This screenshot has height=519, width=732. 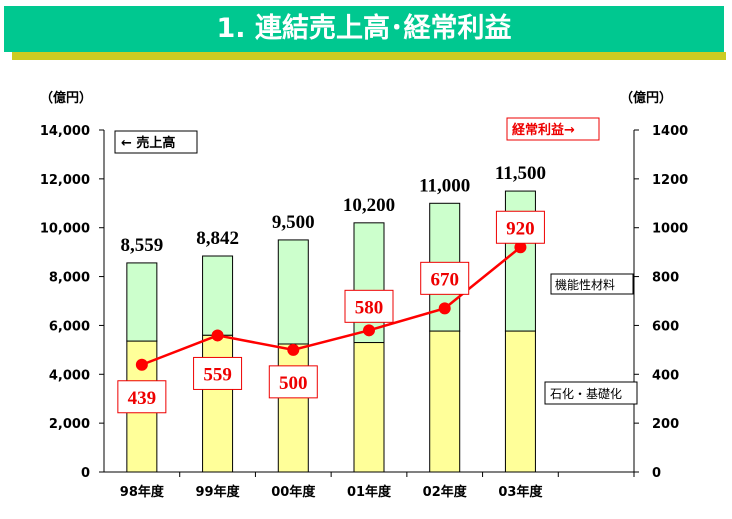 I want to click on left-tick-label: 2,000, so click(x=69, y=424).